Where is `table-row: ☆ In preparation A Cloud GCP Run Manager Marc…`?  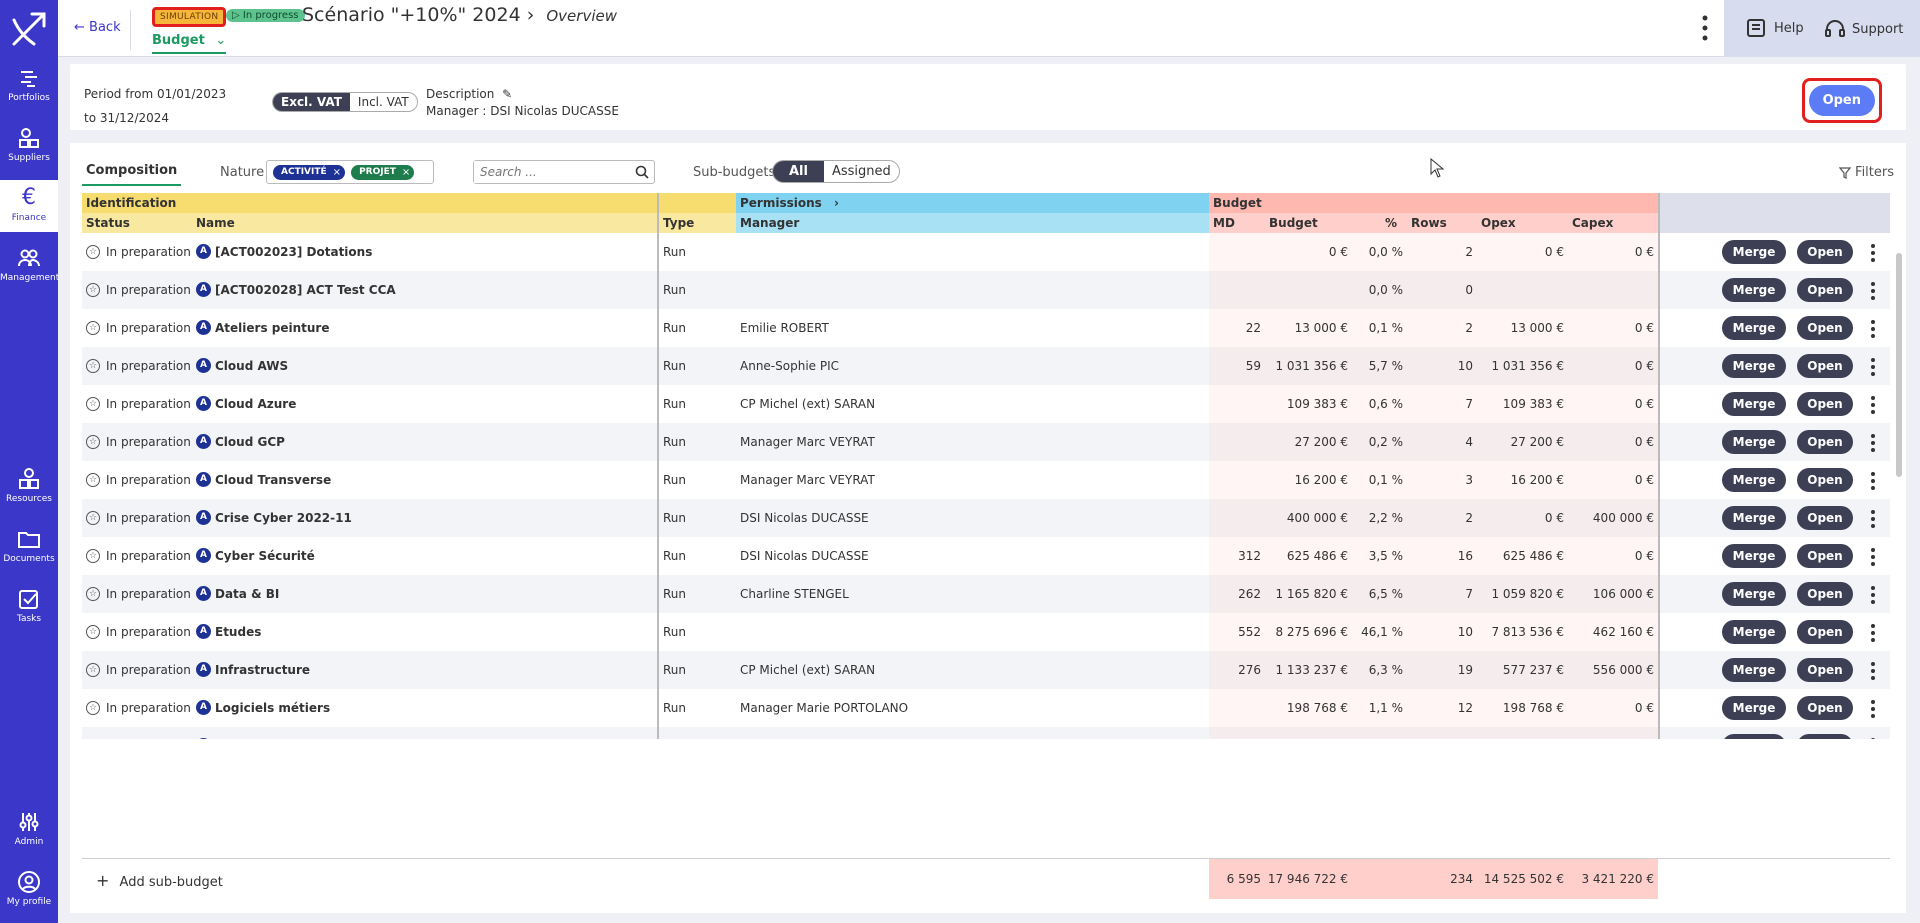 table-row: ☆ In preparation A Cloud GCP Run Manager Marc… is located at coordinates (986, 442).